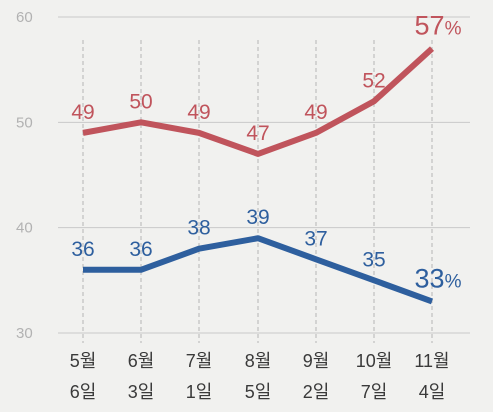 Image resolution: width=493 pixels, height=412 pixels. Describe the element at coordinates (199, 361) in the screenshot. I see `x-tick-label-3-month: 7월` at that location.